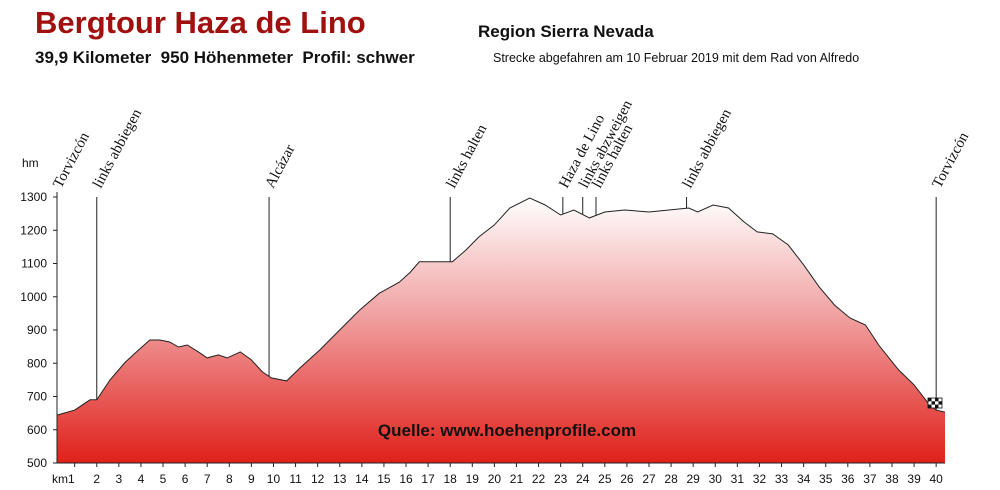 The image size is (1000, 490). Describe the element at coordinates (33, 297) in the screenshot. I see `y-tick-label: 1000` at that location.